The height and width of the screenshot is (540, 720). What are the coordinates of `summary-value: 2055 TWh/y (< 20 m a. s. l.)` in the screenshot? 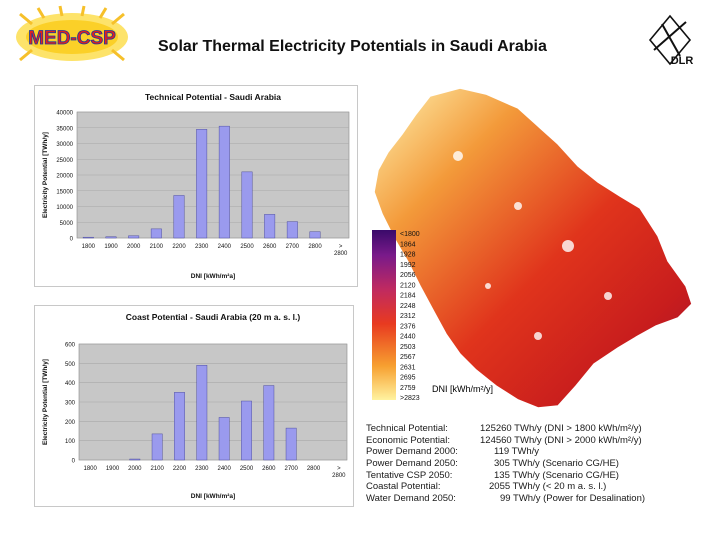 It's located at (548, 487).